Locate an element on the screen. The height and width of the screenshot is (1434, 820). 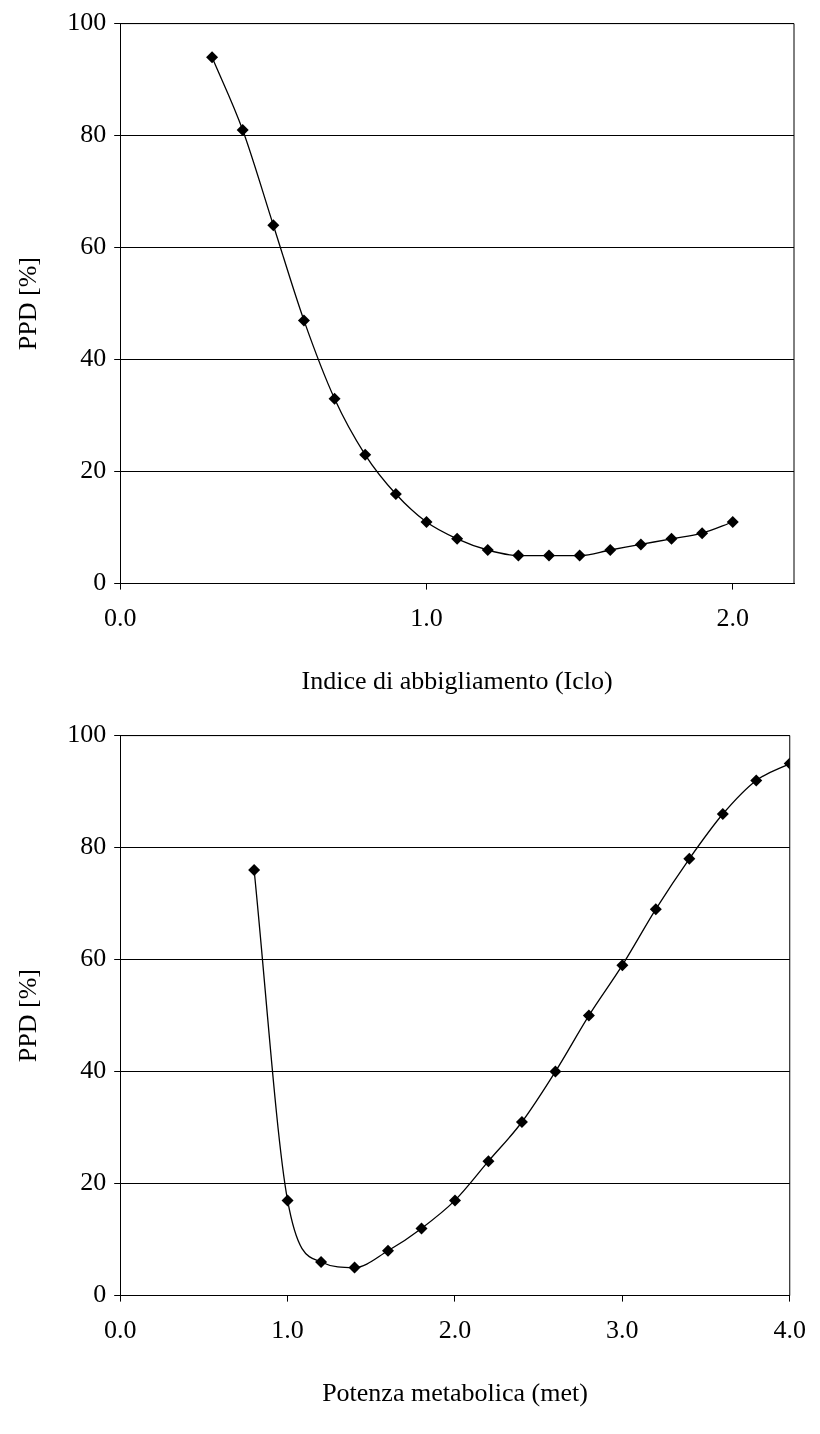
x-tick-label: 4.0 is located at coordinates (789, 1330).